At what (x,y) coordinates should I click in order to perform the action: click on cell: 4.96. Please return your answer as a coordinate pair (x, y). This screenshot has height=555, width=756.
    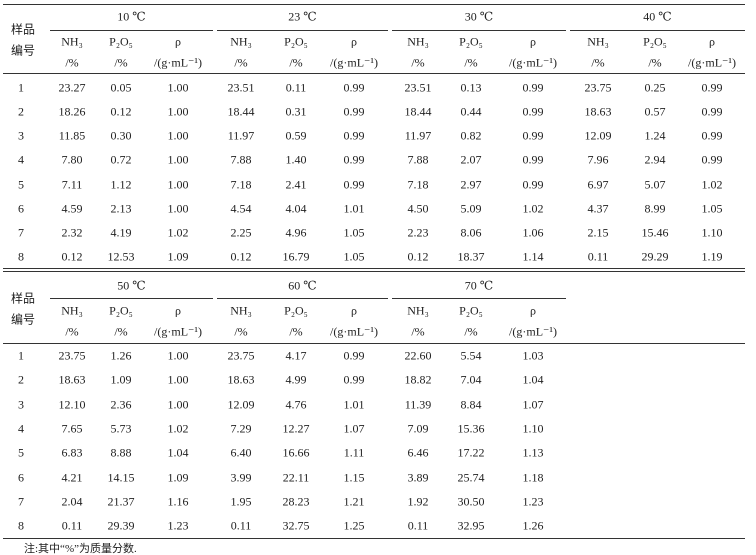
    Looking at the image, I should click on (296, 232).